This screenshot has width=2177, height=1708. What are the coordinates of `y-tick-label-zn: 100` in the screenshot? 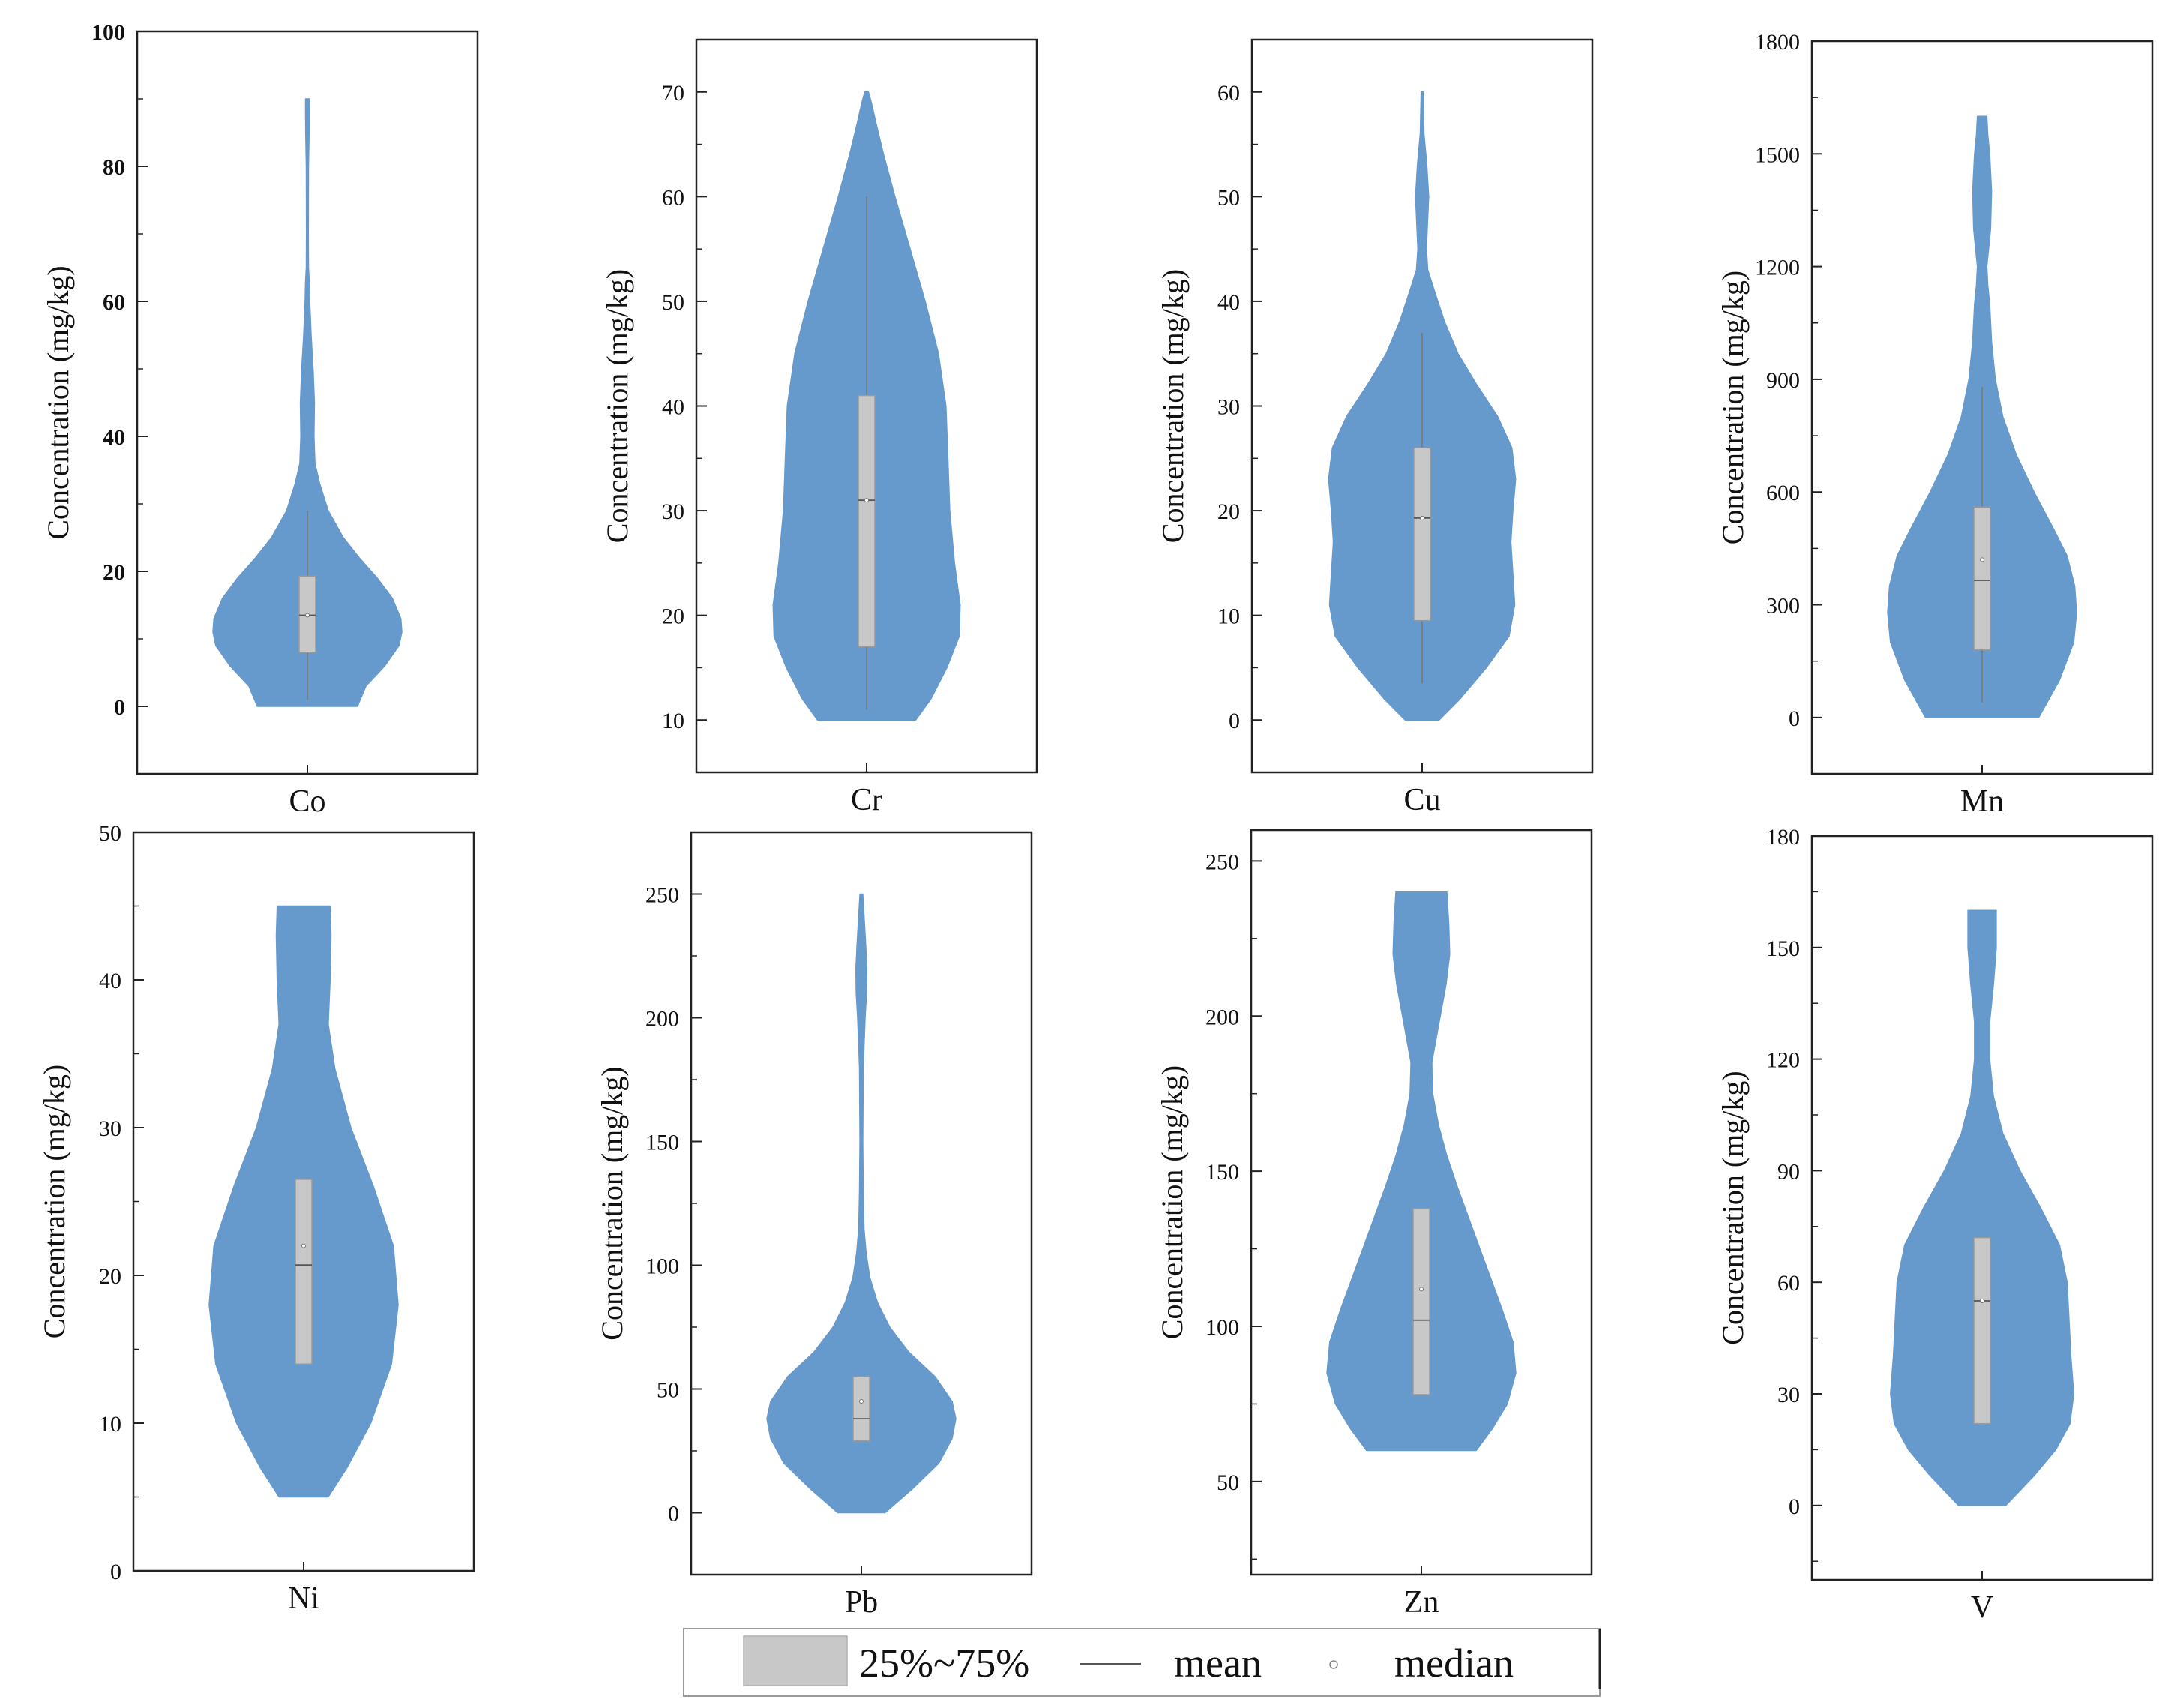 It's located at (1222, 1327).